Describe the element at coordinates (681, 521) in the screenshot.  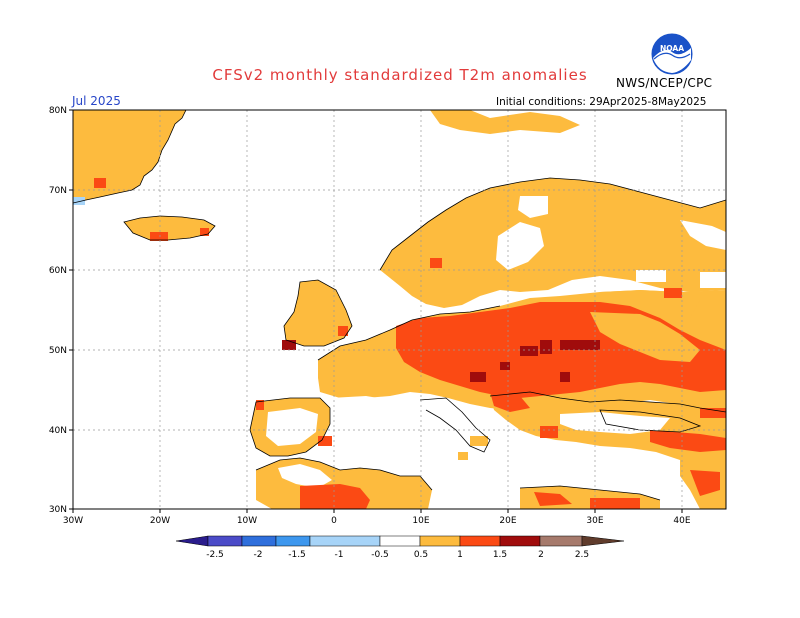
I see `lon-label: 40E` at that location.